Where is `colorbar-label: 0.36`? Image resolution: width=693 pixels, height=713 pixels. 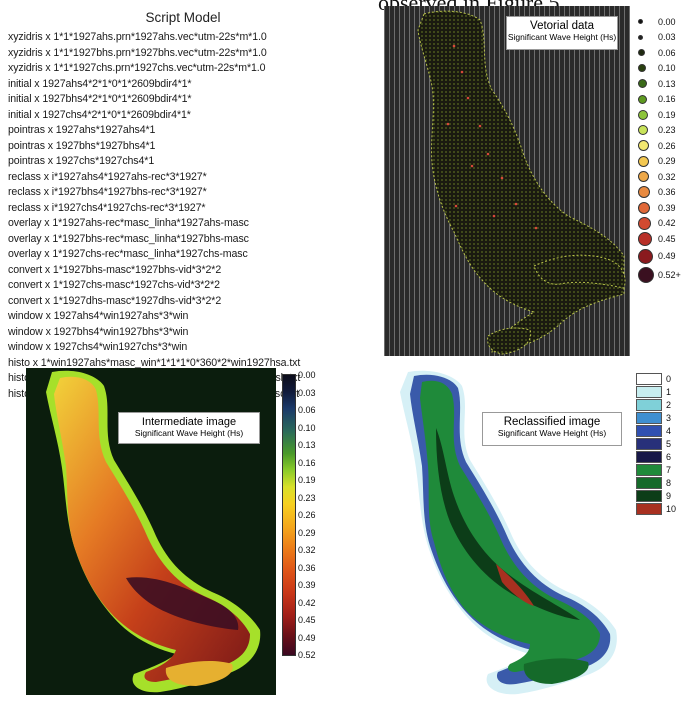
colorbar-label: 0.36 is located at coordinates (307, 567).